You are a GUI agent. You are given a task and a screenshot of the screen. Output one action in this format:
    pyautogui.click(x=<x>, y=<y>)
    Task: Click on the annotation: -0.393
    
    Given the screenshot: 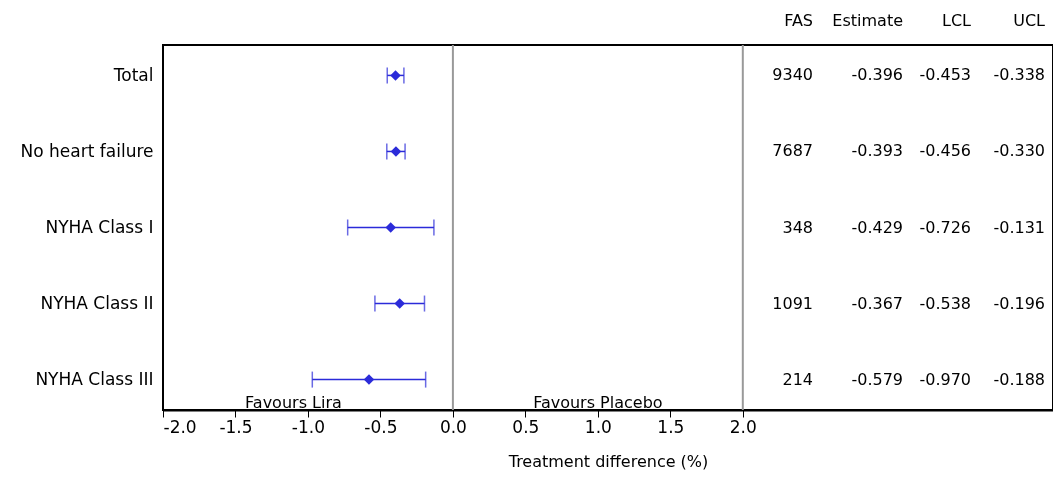 What is the action you would take?
    pyautogui.click(x=877, y=151)
    